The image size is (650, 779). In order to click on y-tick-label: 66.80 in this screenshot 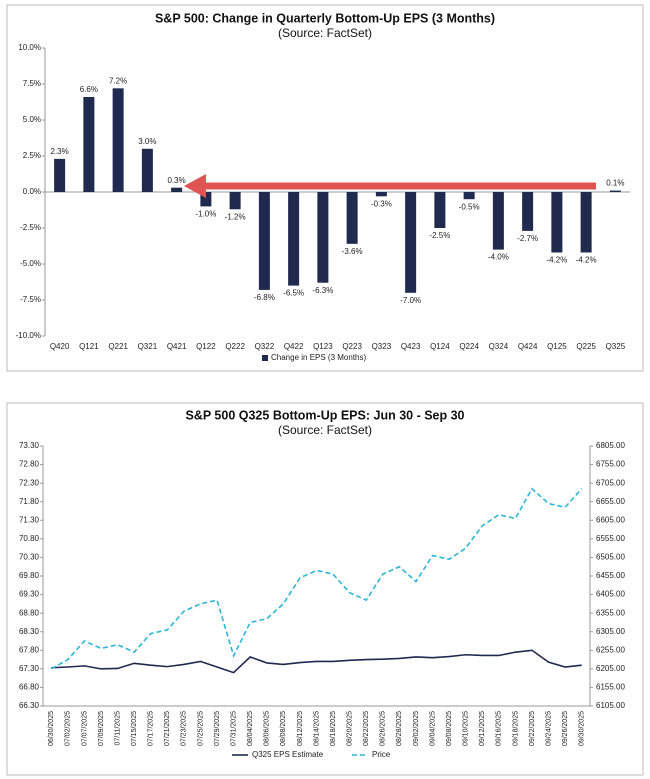, I will do `click(29, 687)`.